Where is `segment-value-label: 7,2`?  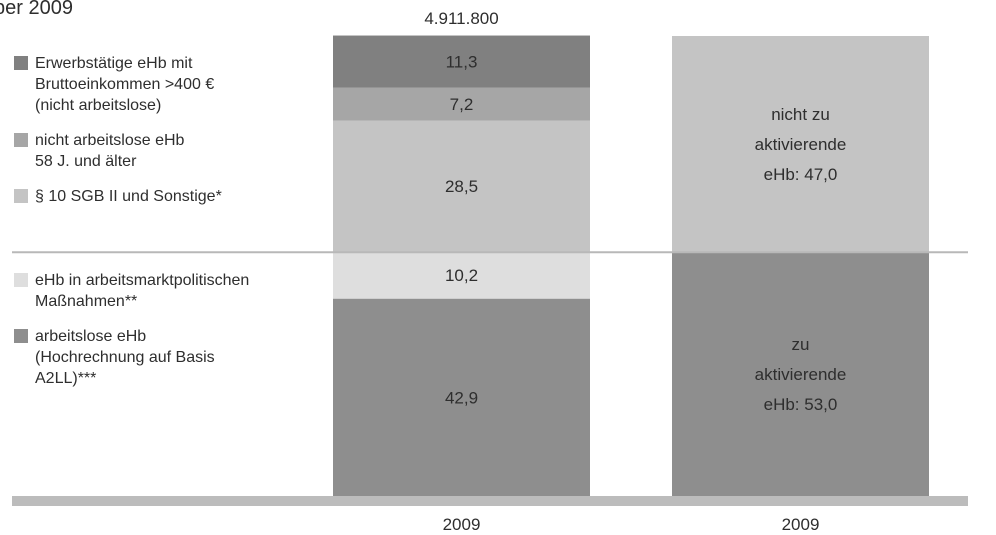 segment-value-label: 7,2 is located at coordinates (462, 104).